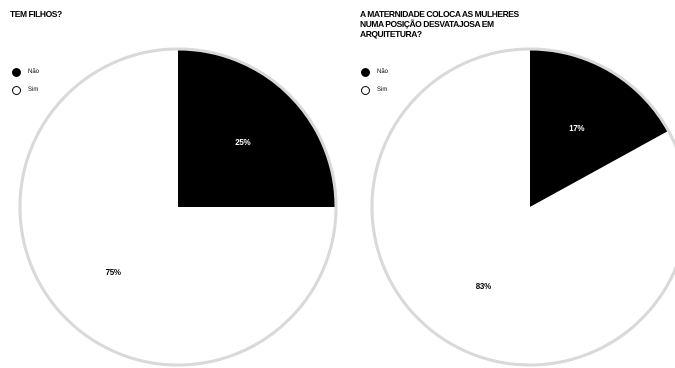 The image size is (675, 368). Describe the element at coordinates (36, 14) in the screenshot. I see `chart-title: TEM FILHOS?` at that location.